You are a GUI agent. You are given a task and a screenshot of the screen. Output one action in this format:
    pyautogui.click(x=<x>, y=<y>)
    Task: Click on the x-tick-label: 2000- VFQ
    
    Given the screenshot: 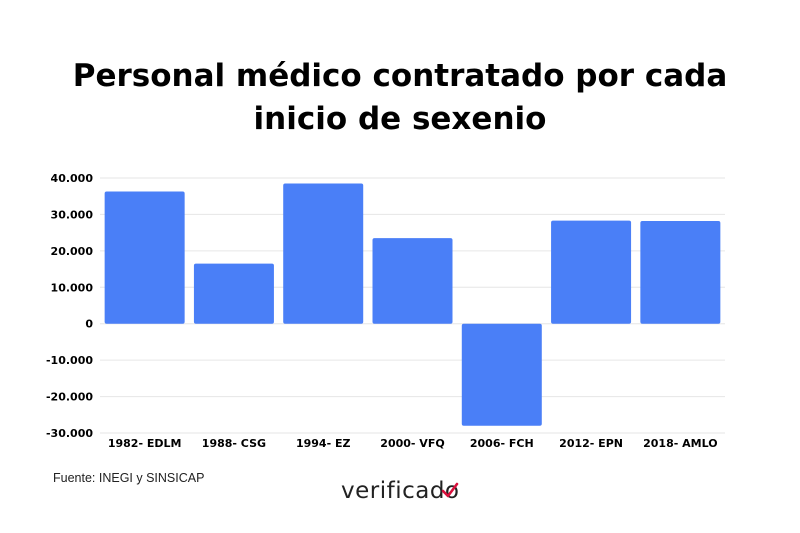 What is the action you would take?
    pyautogui.click(x=412, y=443)
    